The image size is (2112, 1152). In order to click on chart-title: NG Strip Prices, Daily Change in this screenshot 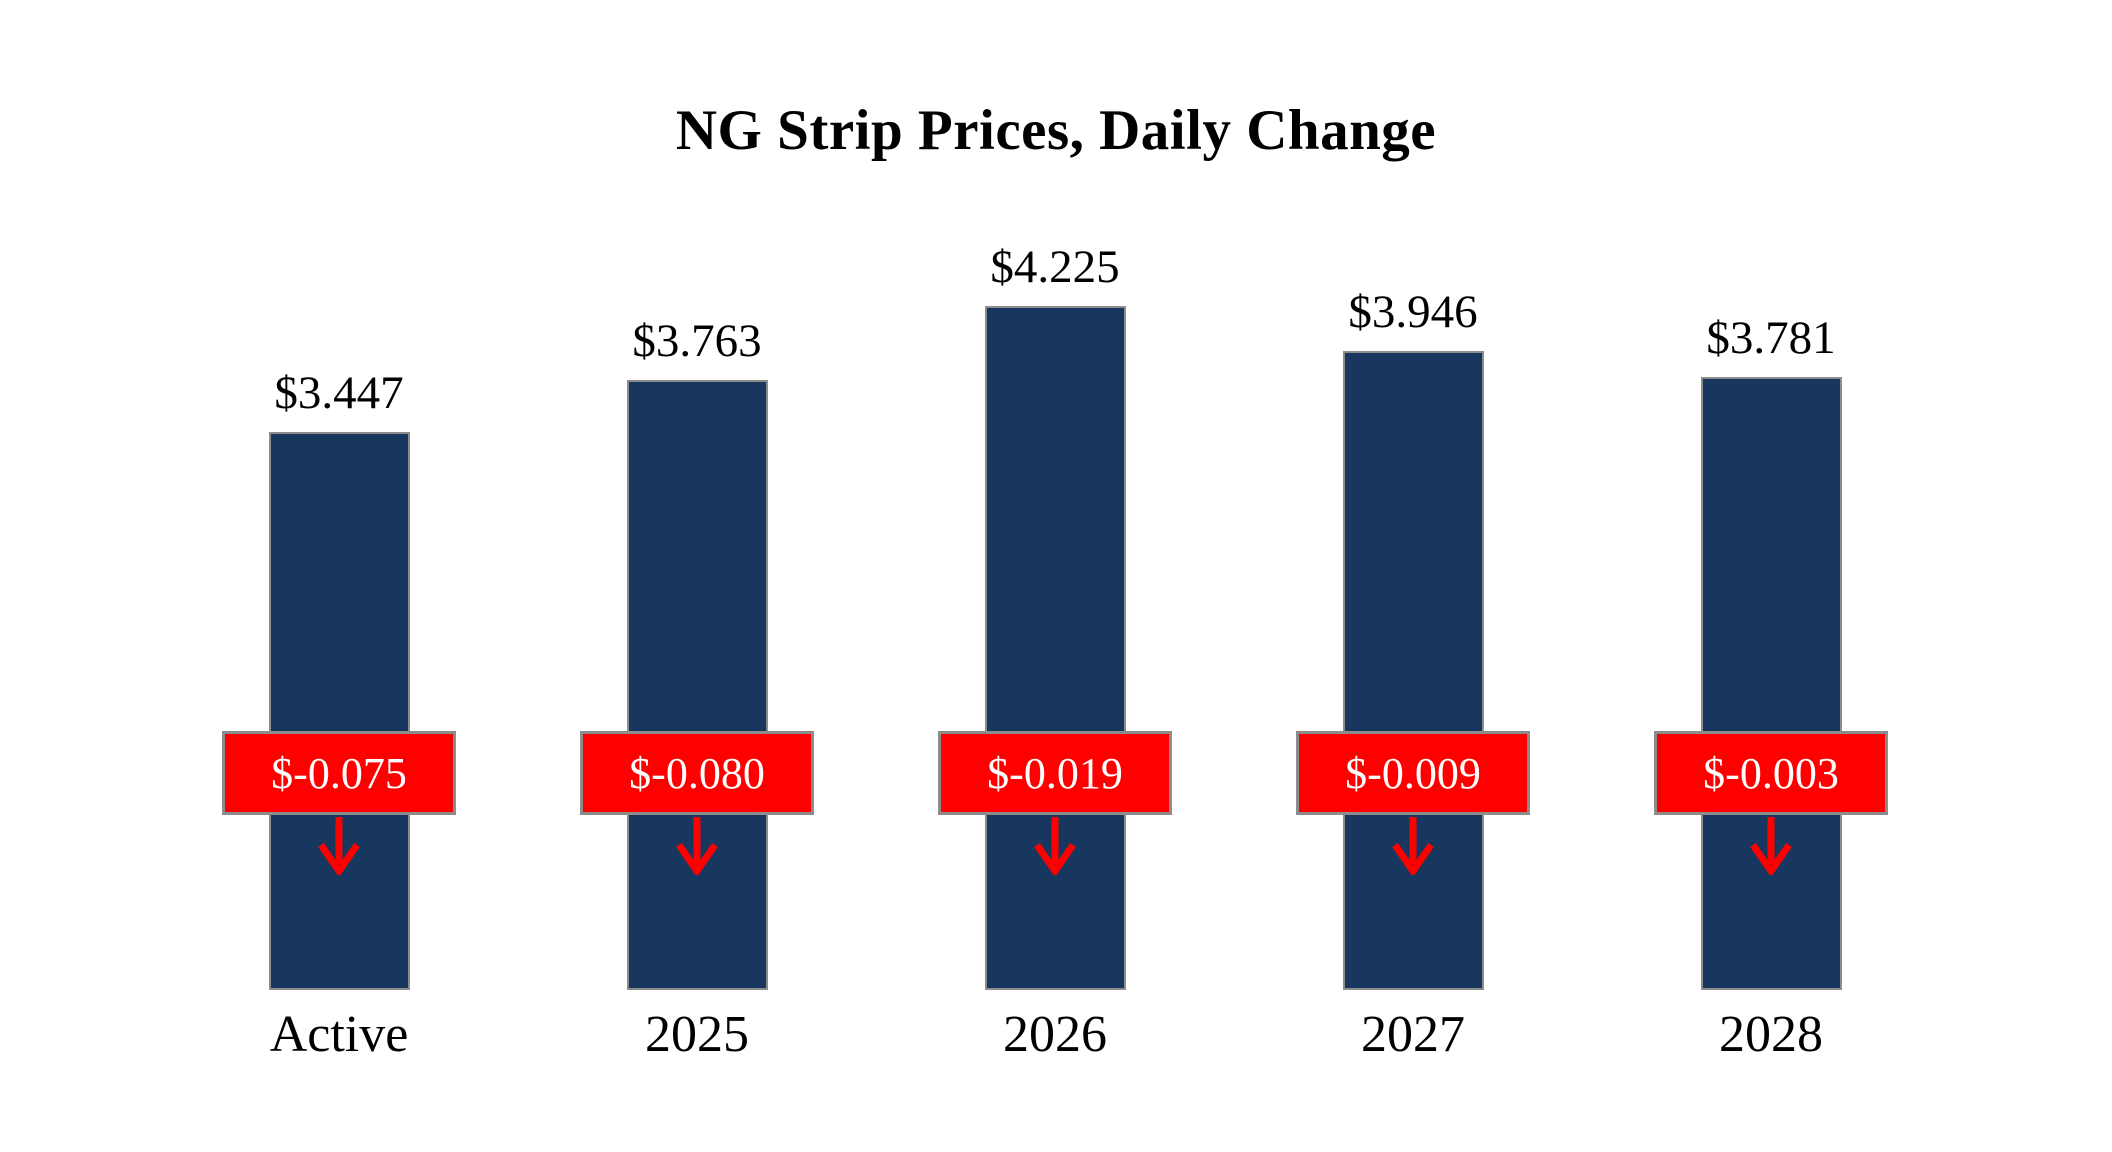, I will do `click(1056, 130)`.